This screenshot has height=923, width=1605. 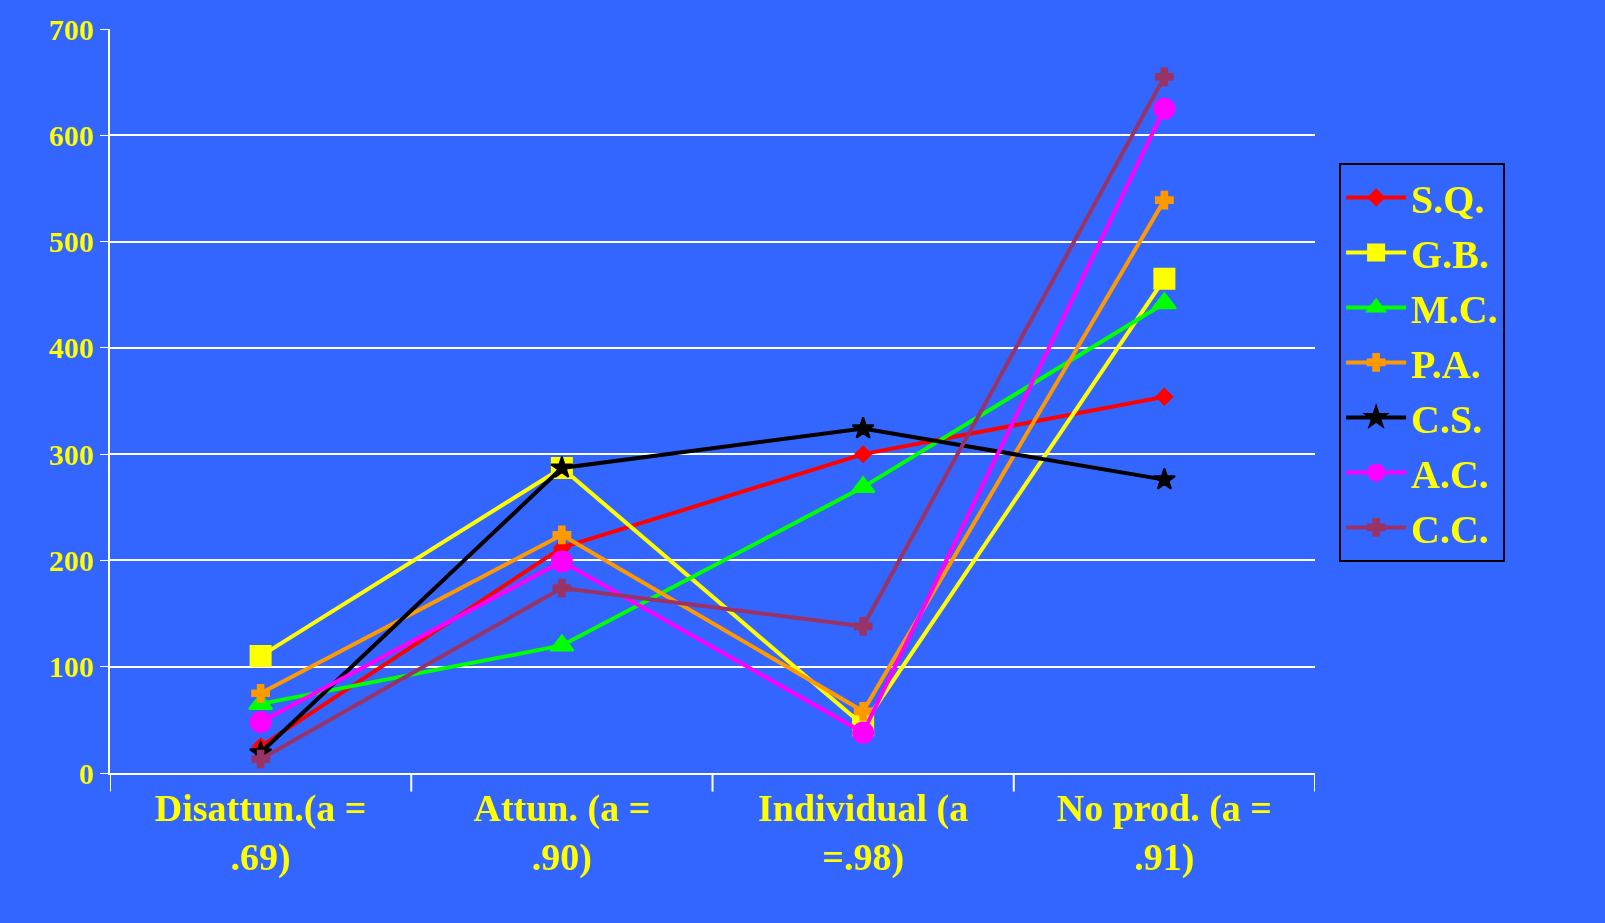 I want to click on legend-label: S.Q., so click(x=1448, y=200).